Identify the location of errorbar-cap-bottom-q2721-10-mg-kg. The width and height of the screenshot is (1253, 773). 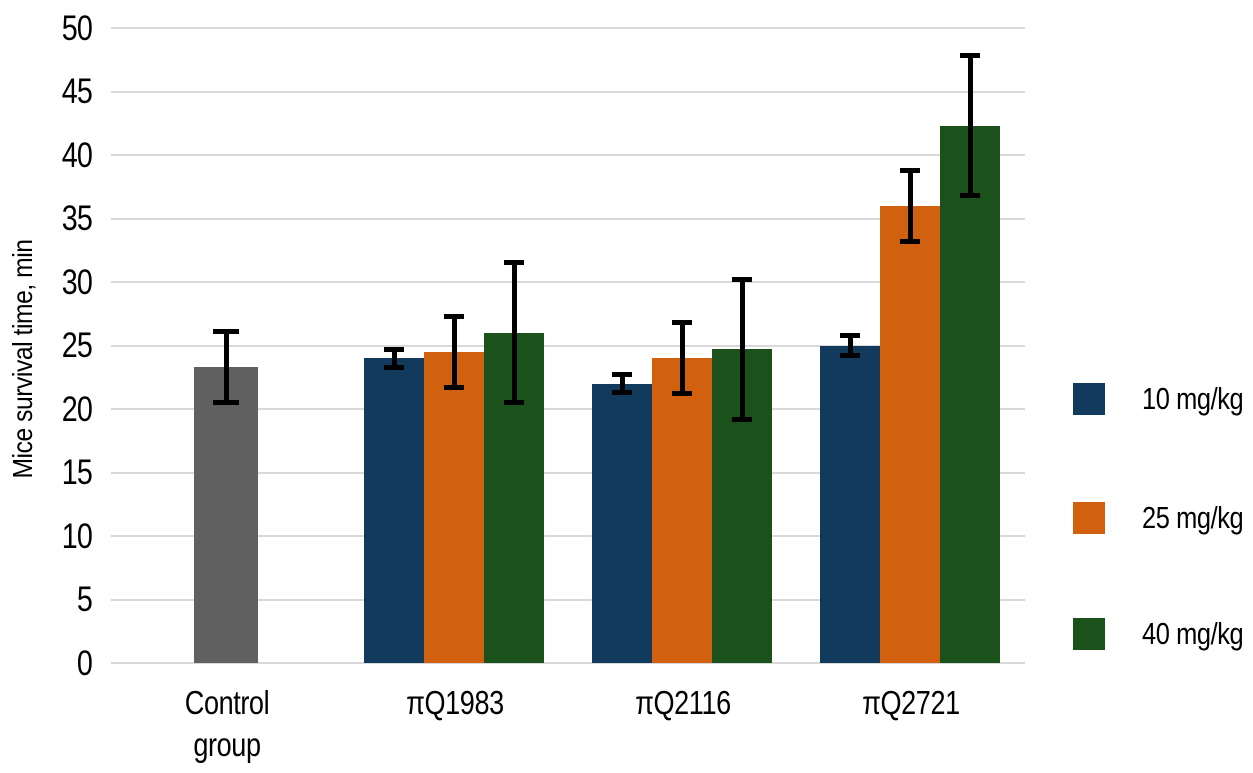
(850, 356).